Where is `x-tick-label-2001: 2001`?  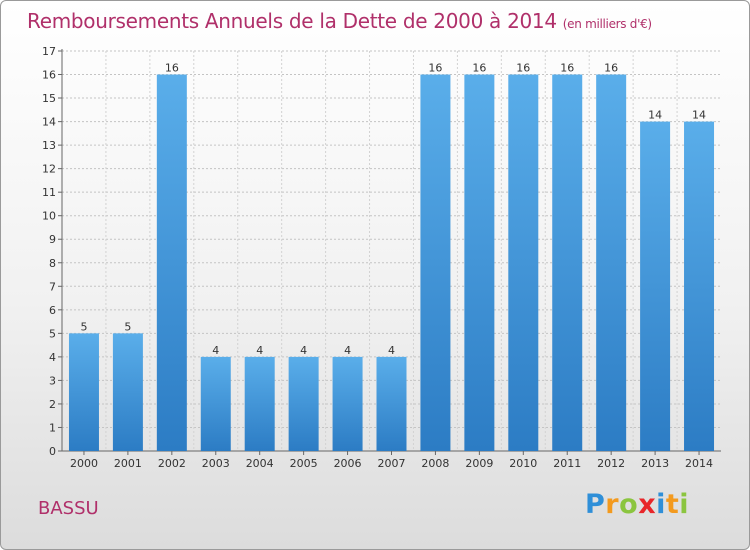
x-tick-label-2001: 2001 is located at coordinates (128, 463).